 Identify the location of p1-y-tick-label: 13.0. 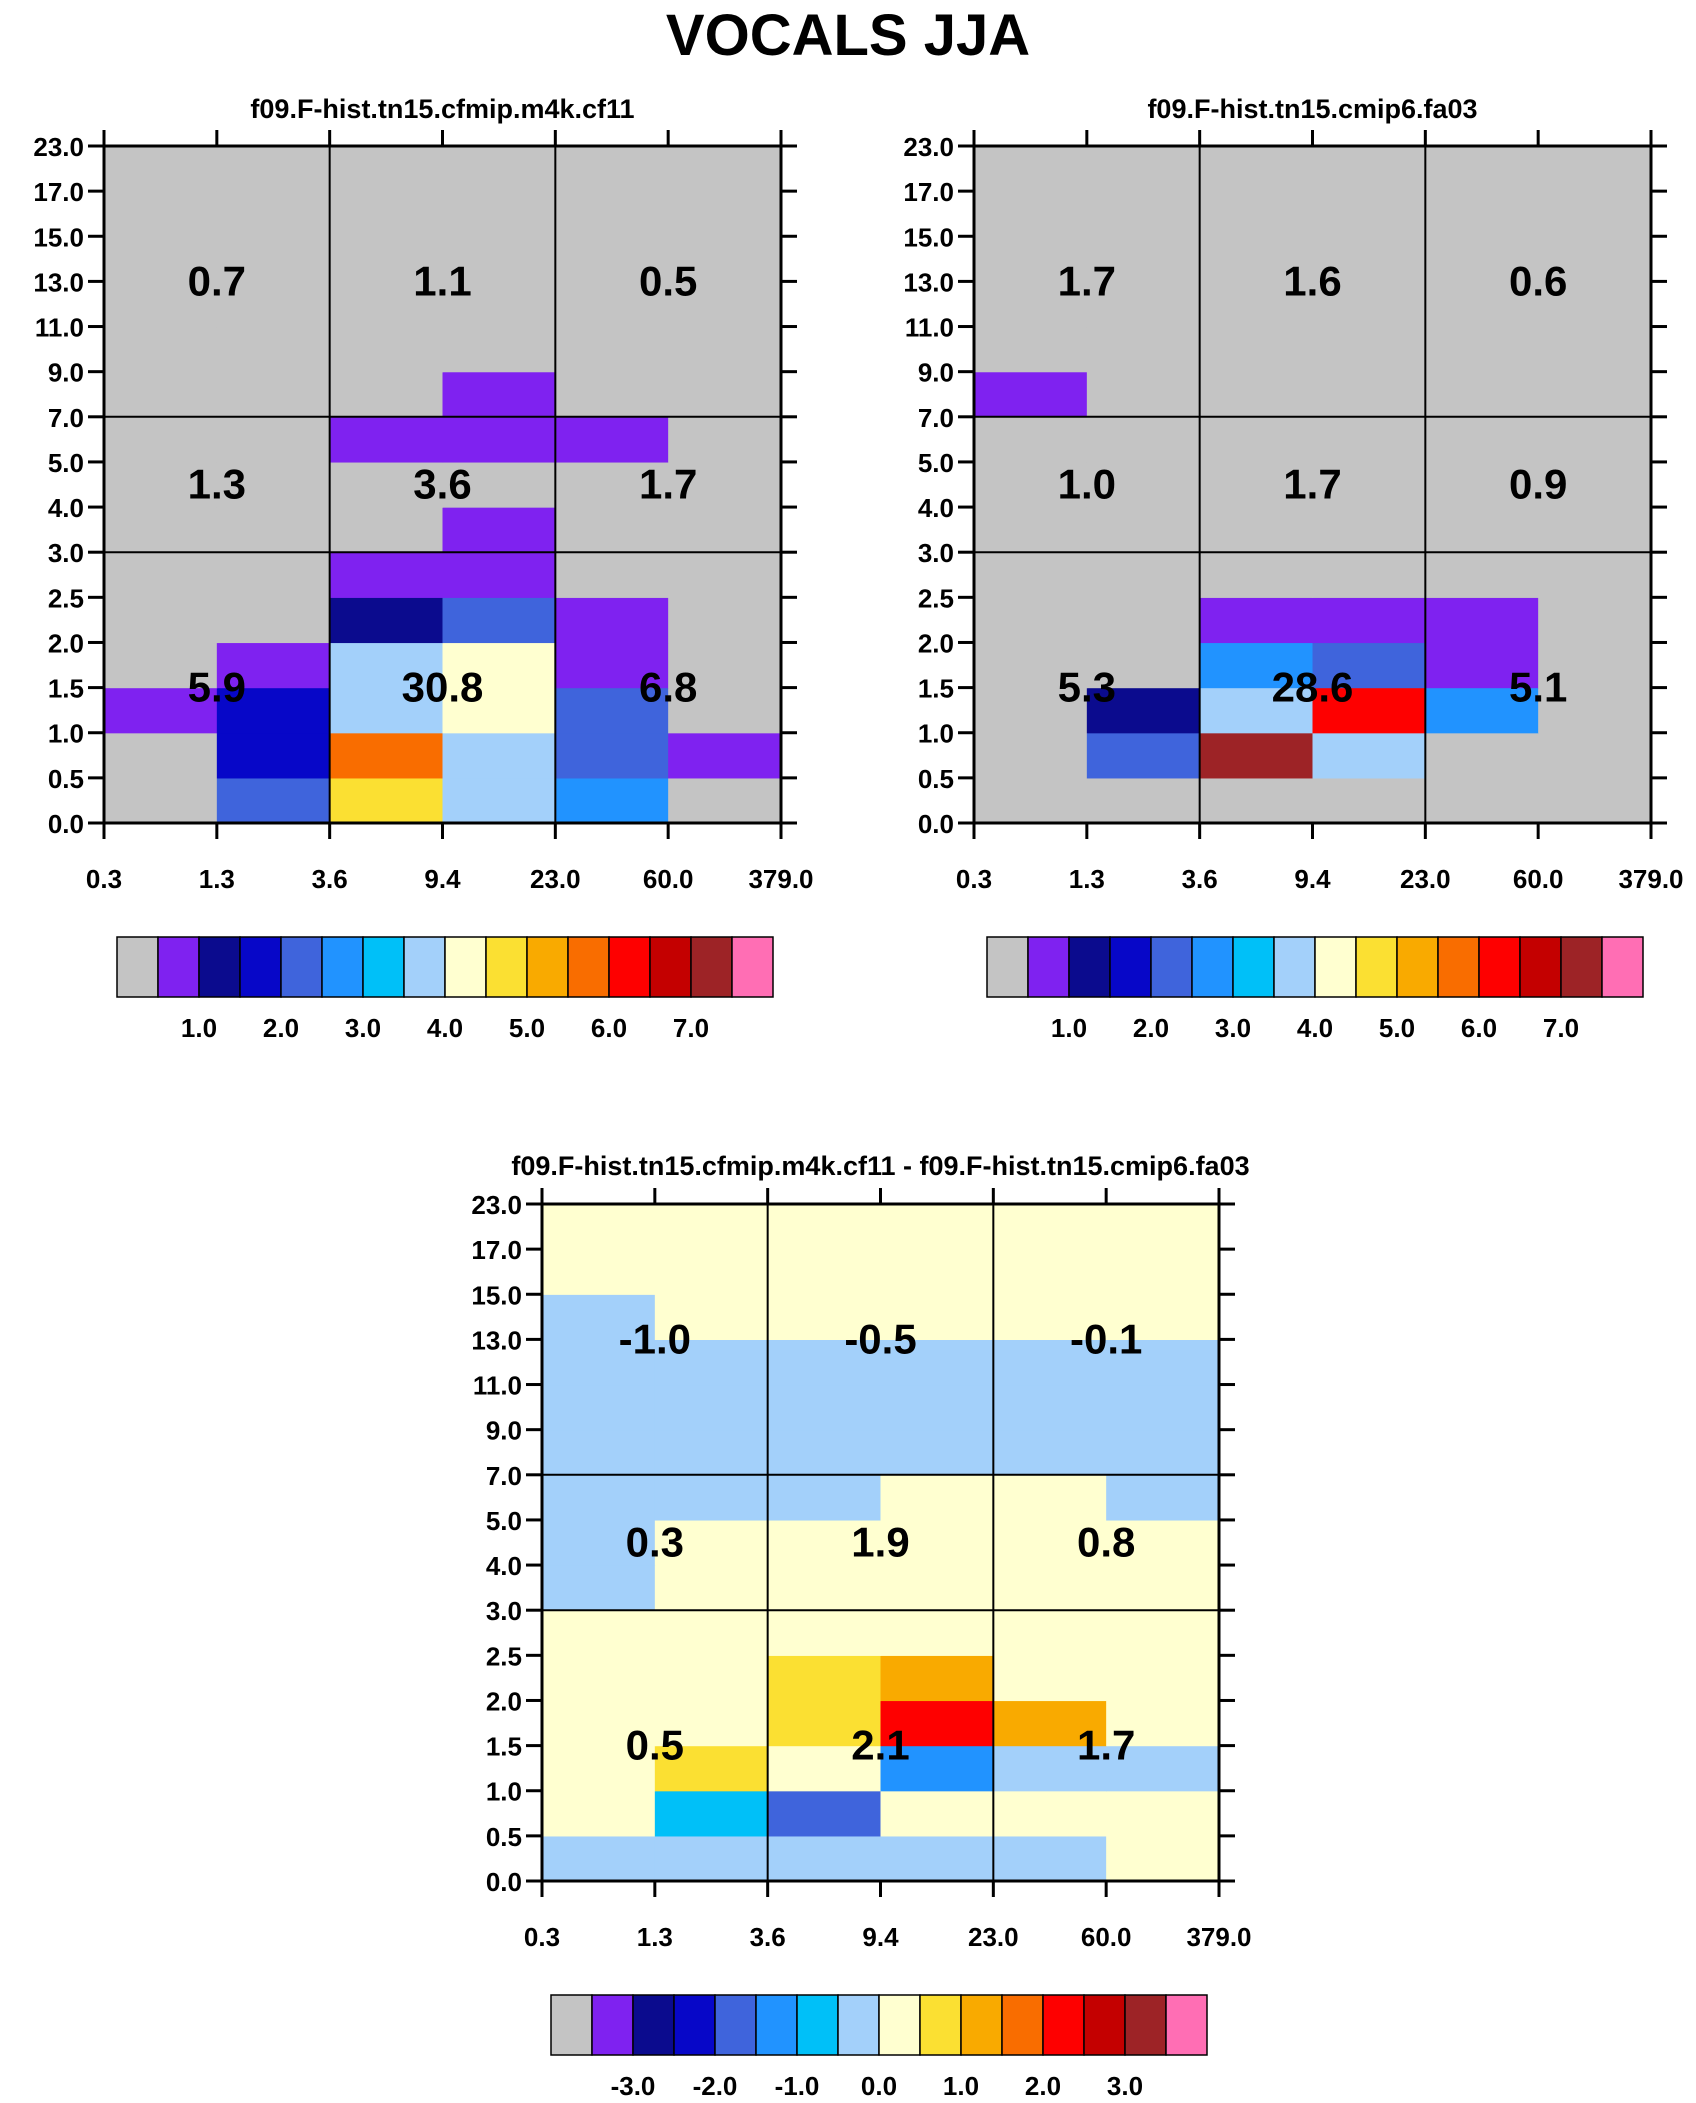
(58, 282).